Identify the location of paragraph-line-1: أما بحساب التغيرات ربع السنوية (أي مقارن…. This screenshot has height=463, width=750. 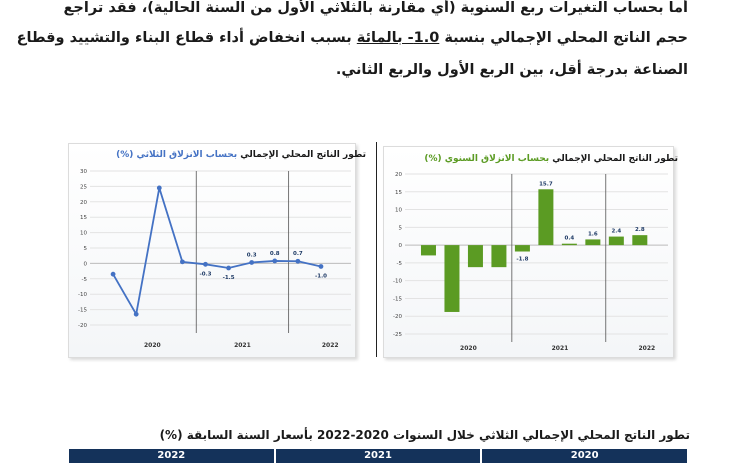
(375, 8).